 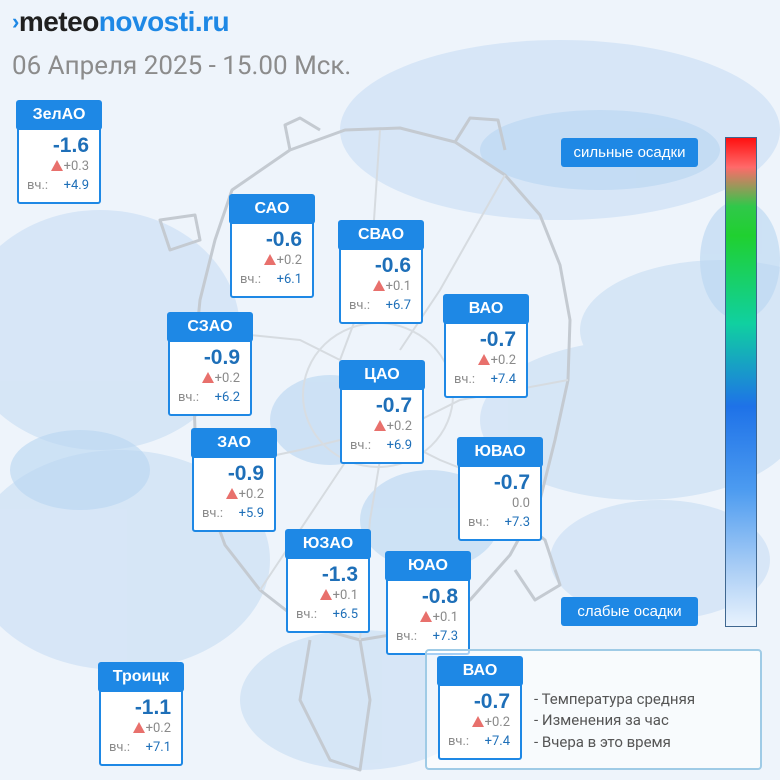 I want to click on precipitation-colorbar, so click(x=741, y=382).